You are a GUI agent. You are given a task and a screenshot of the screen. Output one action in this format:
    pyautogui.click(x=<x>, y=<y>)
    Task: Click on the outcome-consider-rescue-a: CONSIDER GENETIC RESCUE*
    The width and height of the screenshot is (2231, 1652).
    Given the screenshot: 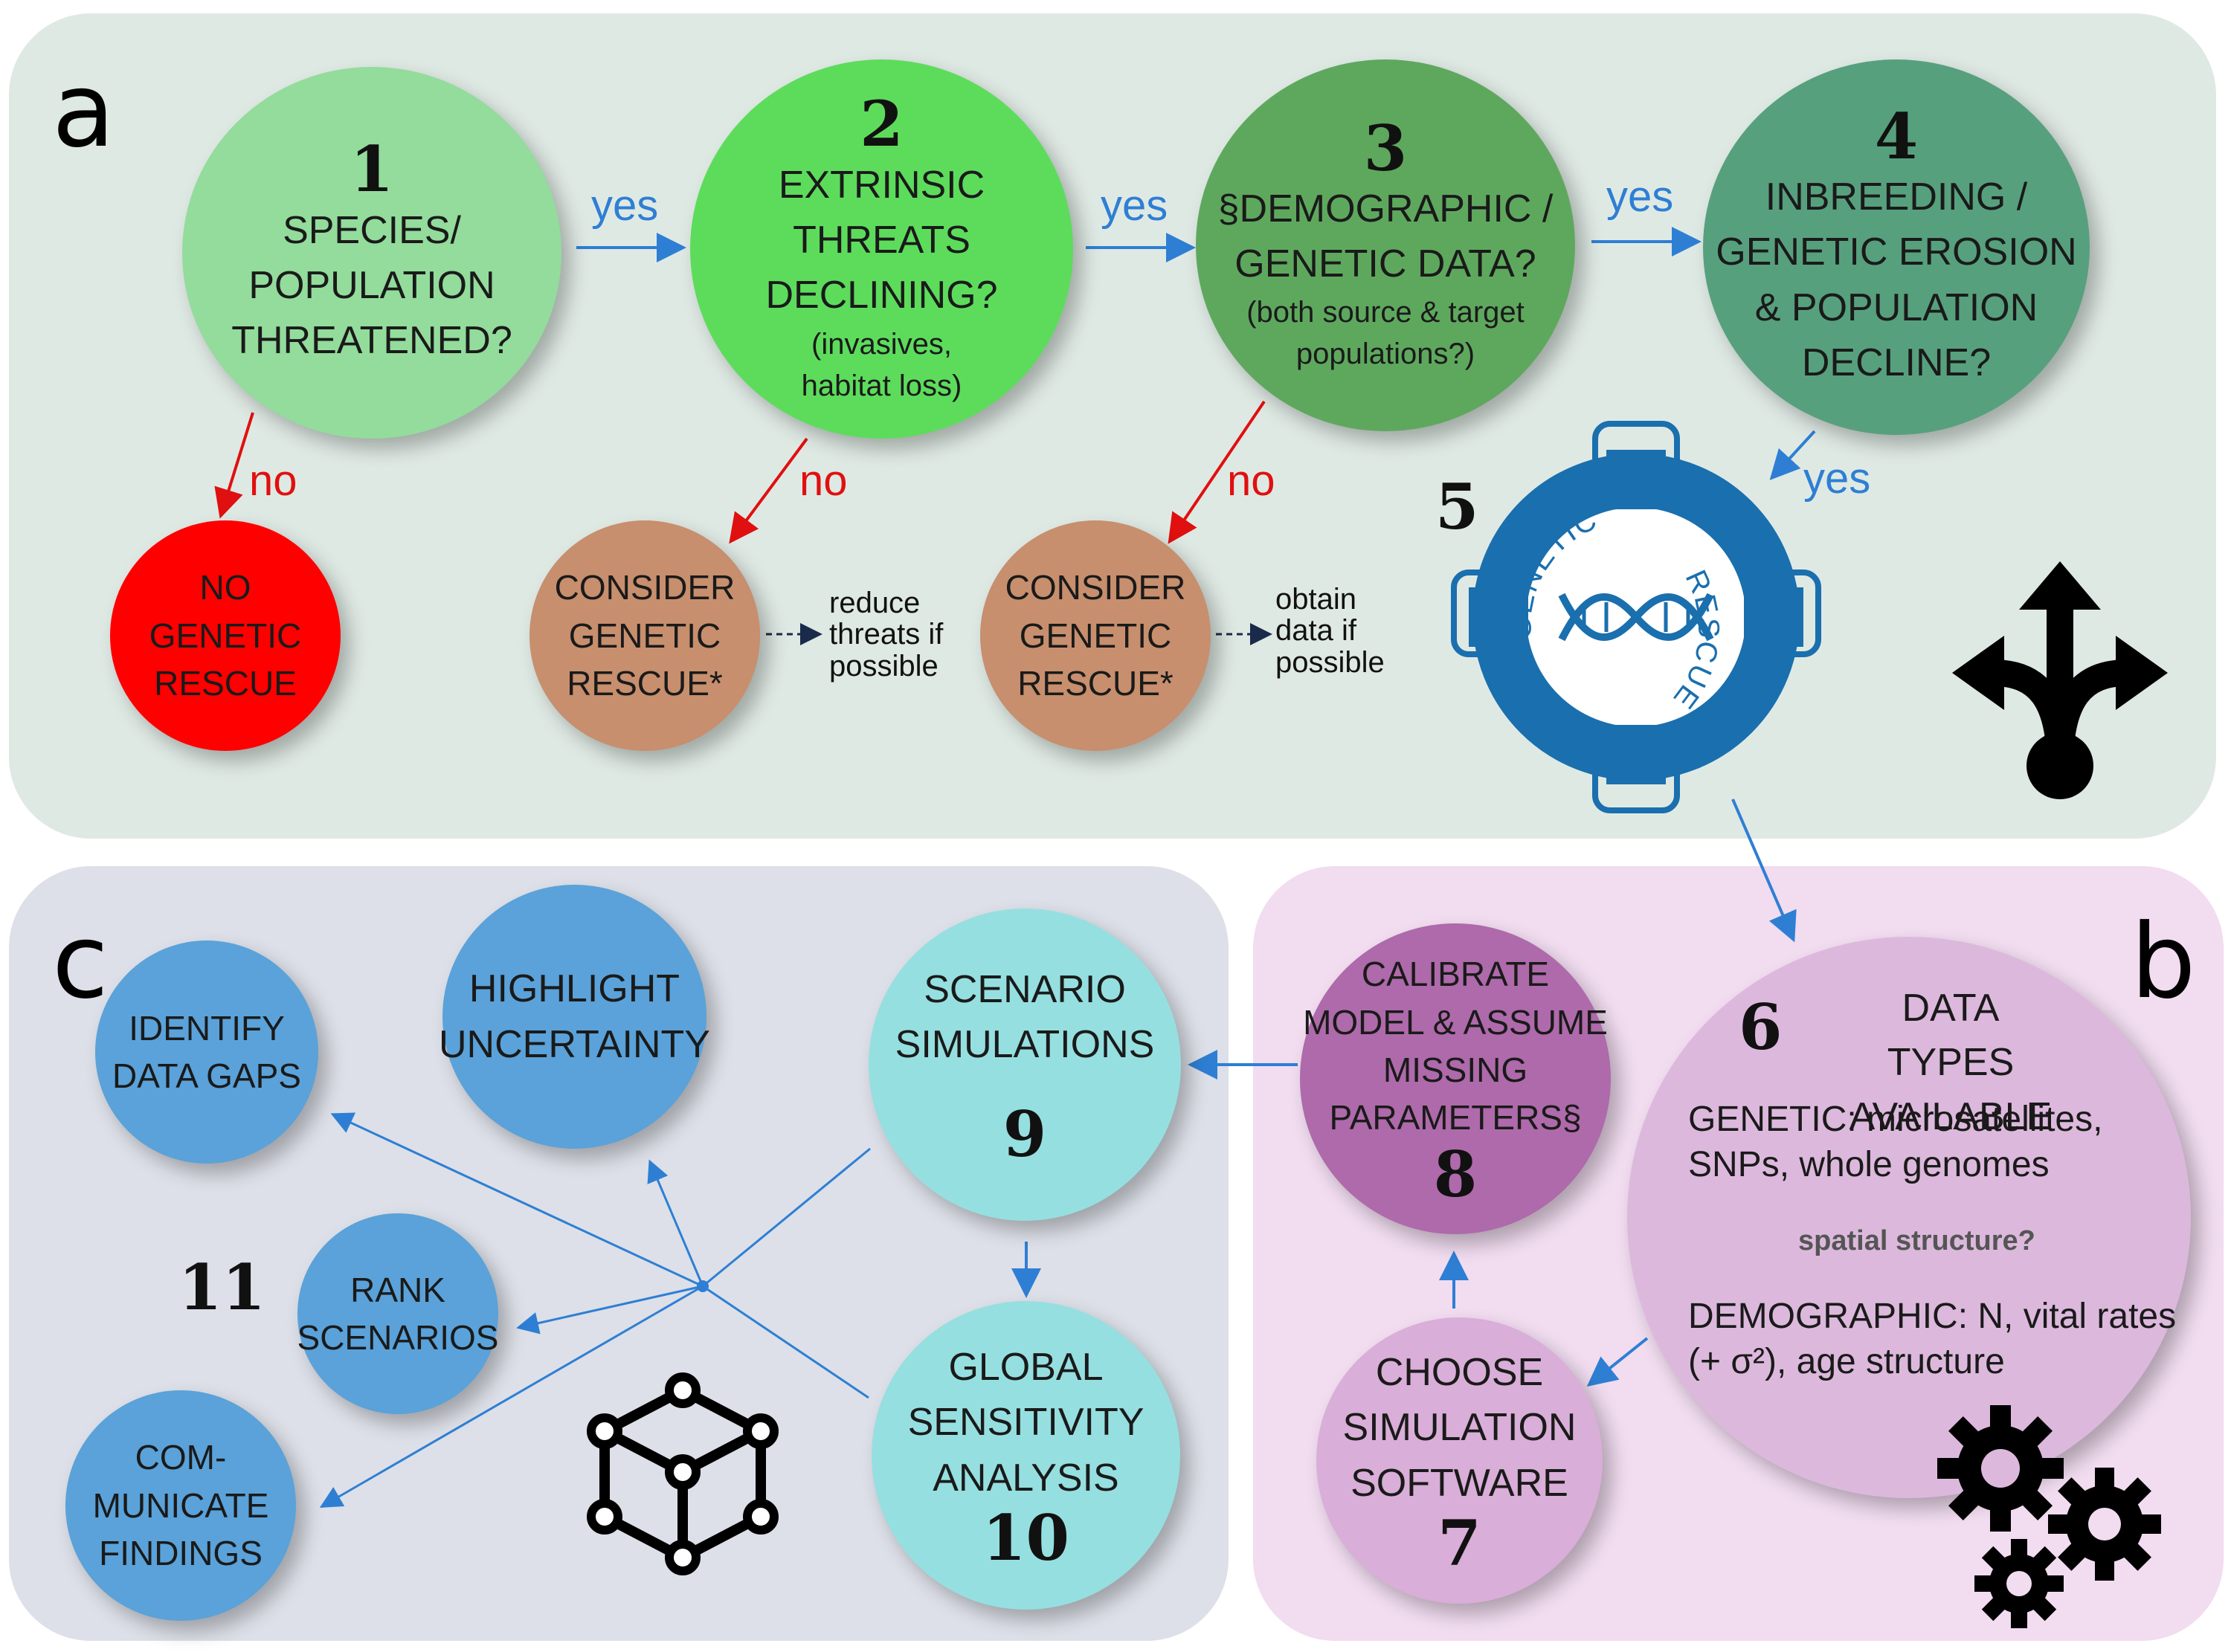 What is the action you would take?
    pyautogui.click(x=644, y=635)
    